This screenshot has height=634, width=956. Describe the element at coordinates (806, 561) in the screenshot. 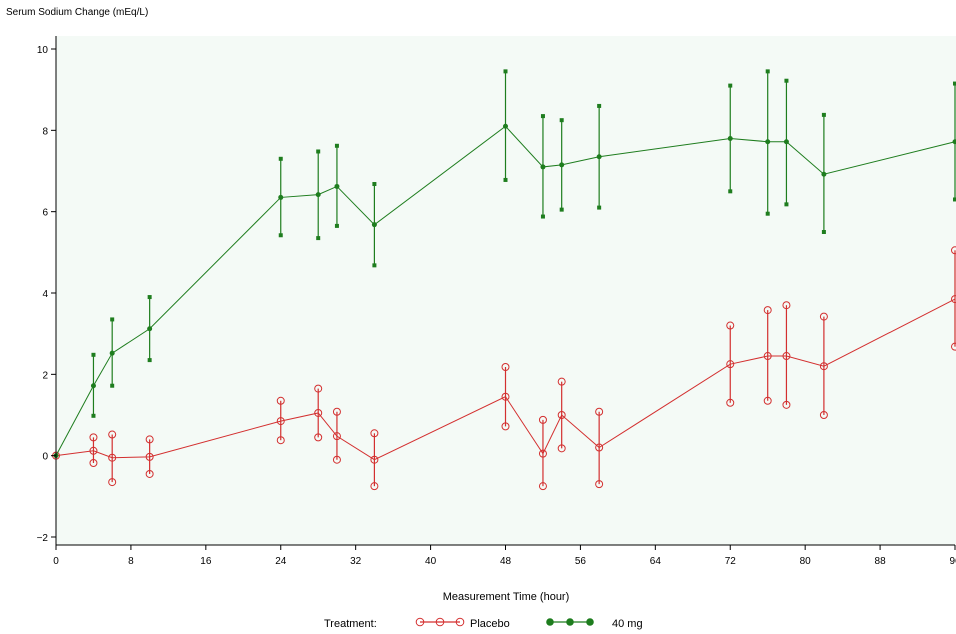

I see `x-tick-label: 80` at that location.